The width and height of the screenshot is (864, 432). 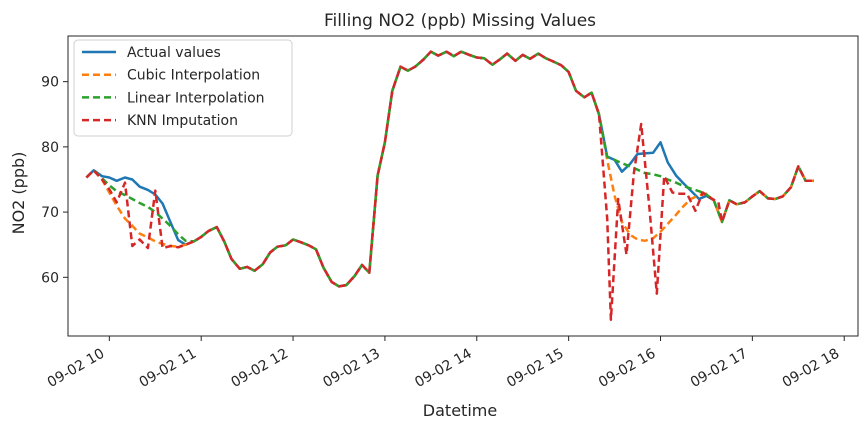 What do you see at coordinates (174, 53) in the screenshot?
I see `legend-label: Actual values` at bounding box center [174, 53].